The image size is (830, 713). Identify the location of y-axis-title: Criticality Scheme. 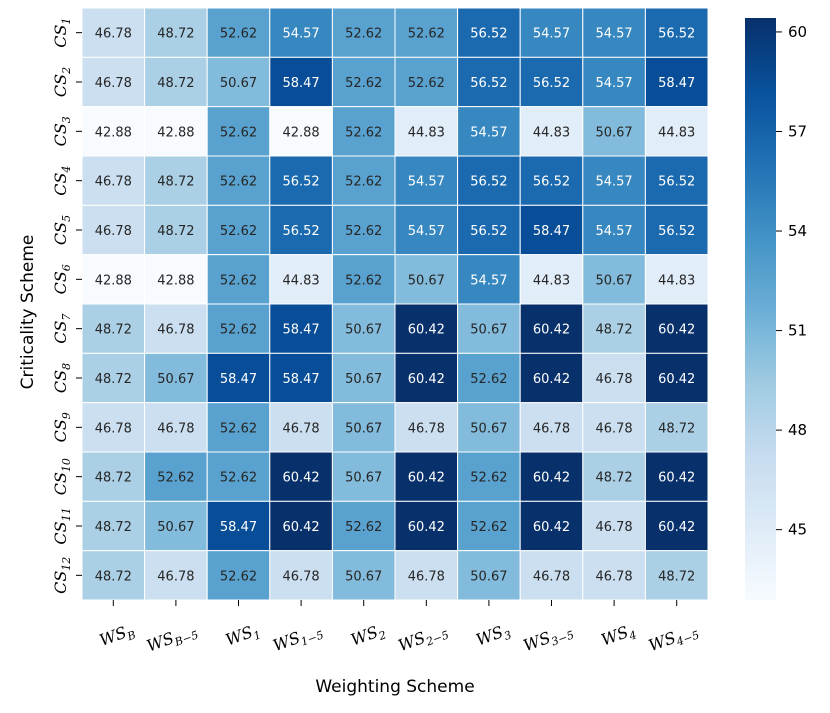
(28, 312).